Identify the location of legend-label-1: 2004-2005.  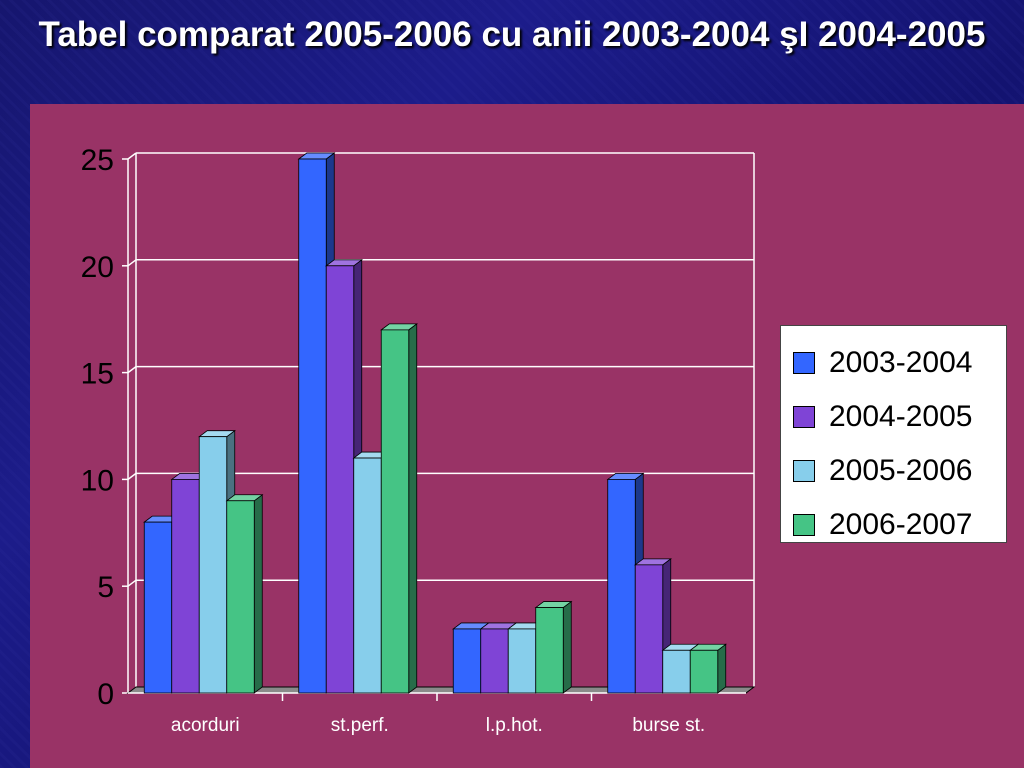
(901, 416).